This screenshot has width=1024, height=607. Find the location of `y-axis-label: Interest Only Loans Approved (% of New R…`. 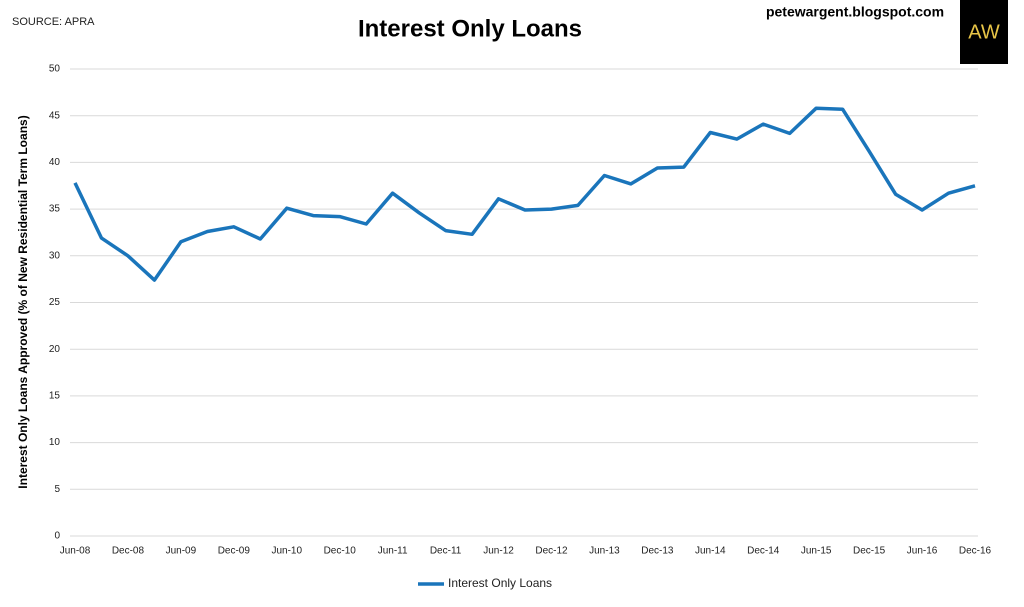

y-axis-label: Interest Only Loans Approved (% of New R… is located at coordinates (23, 301).